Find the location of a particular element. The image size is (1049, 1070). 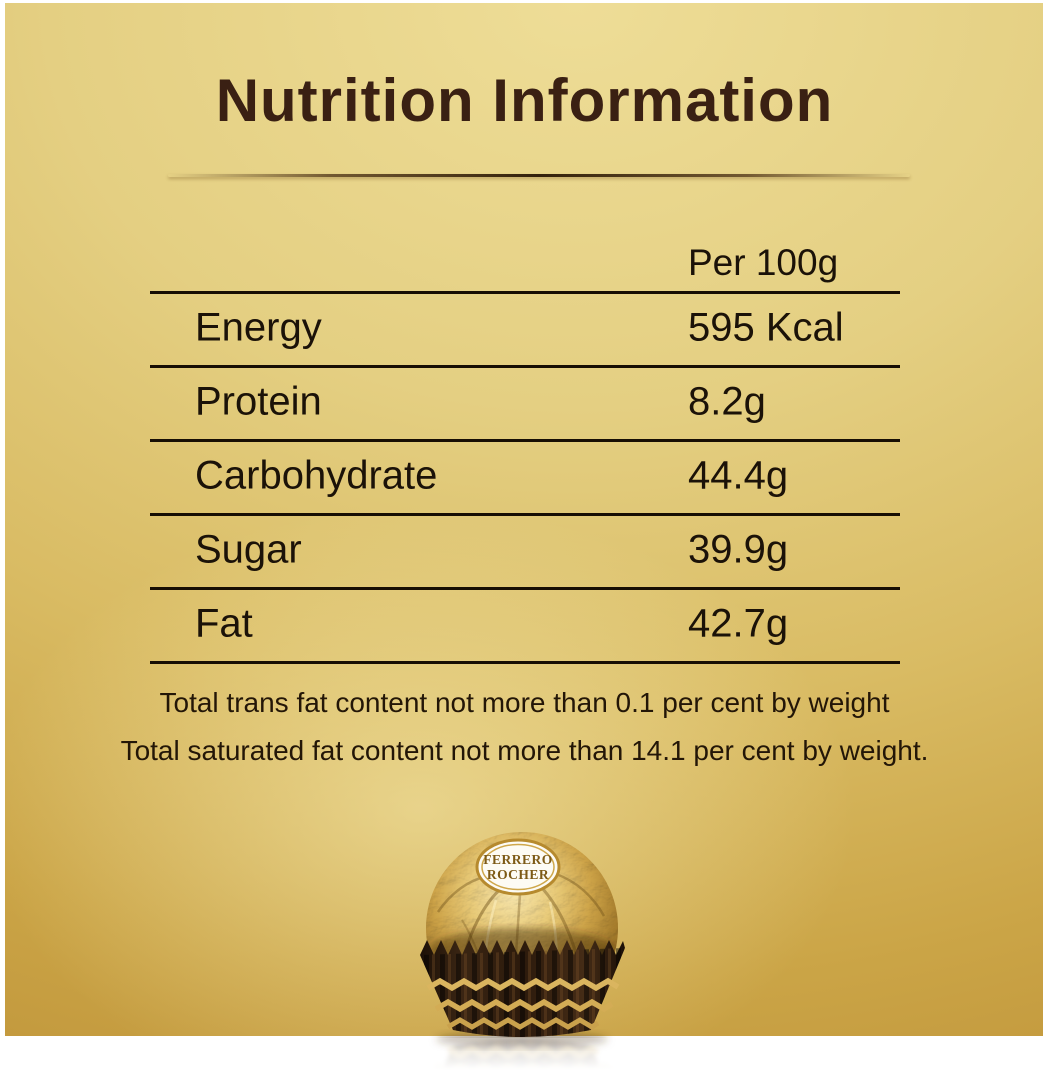

row-value: 595 Kcal is located at coordinates (766, 327).